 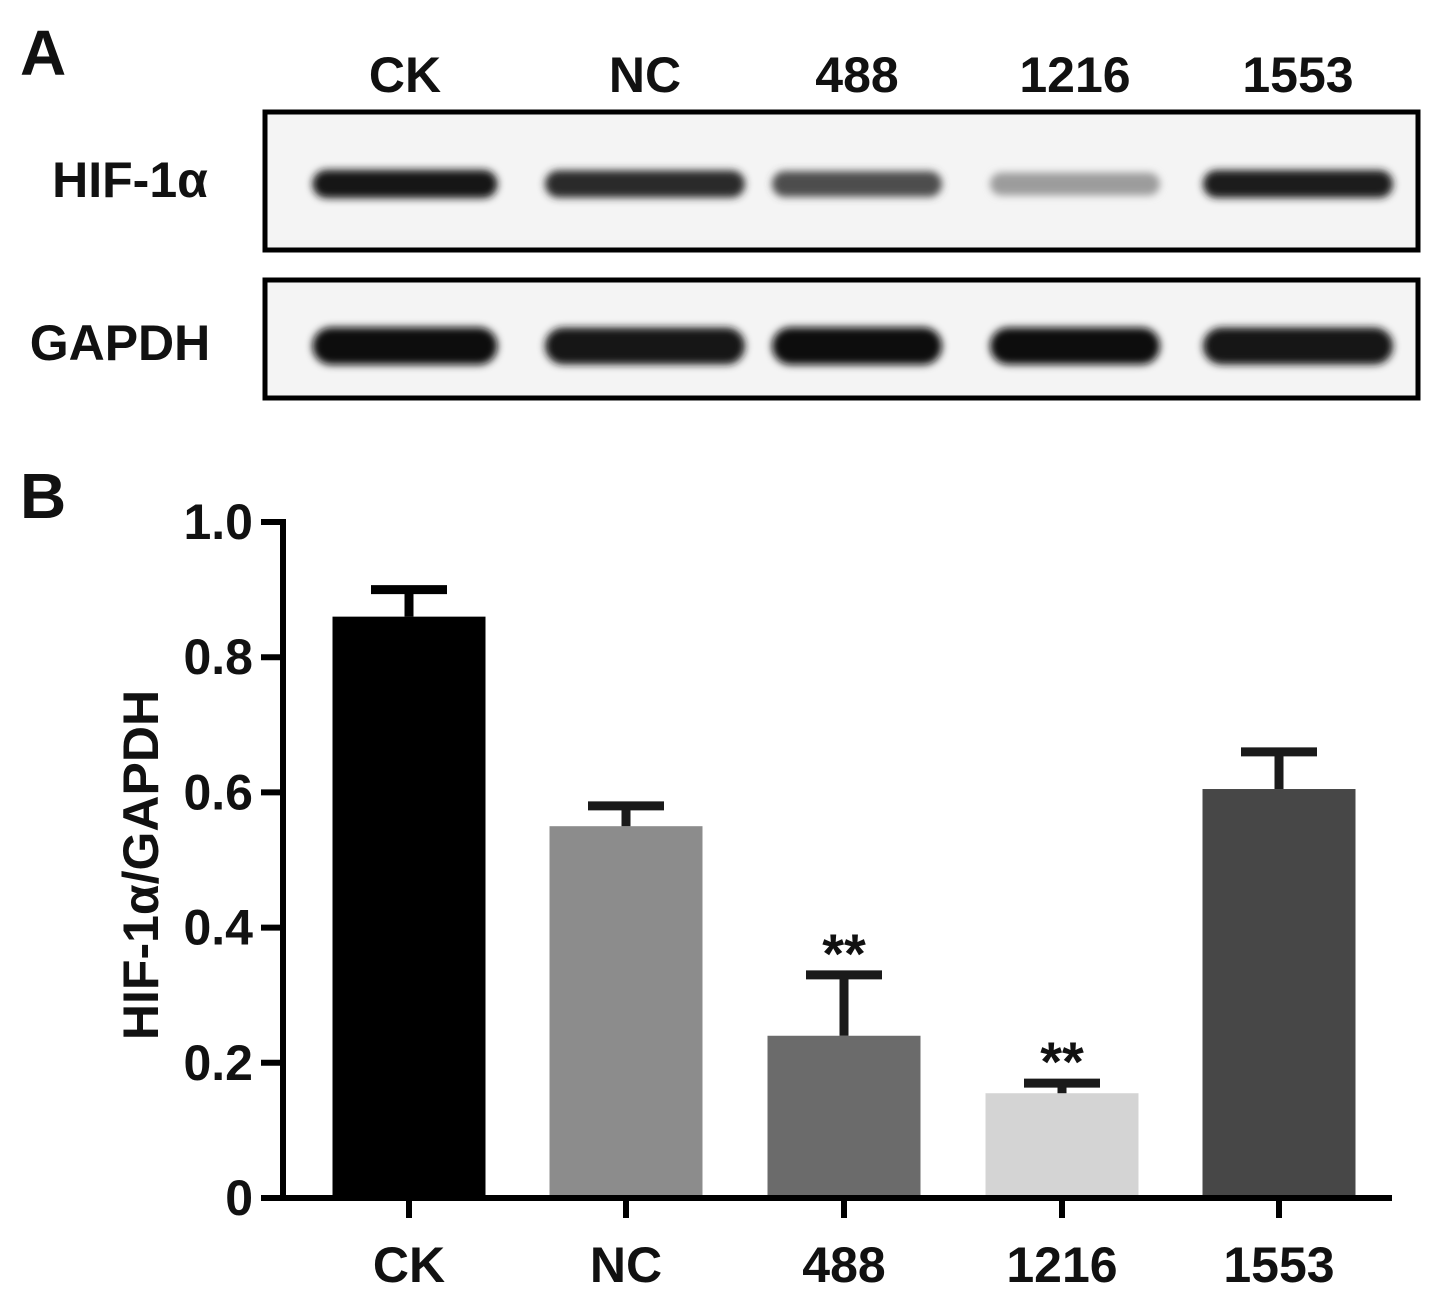 I want to click on significance-1216: **, so click(x=1062, y=1061).